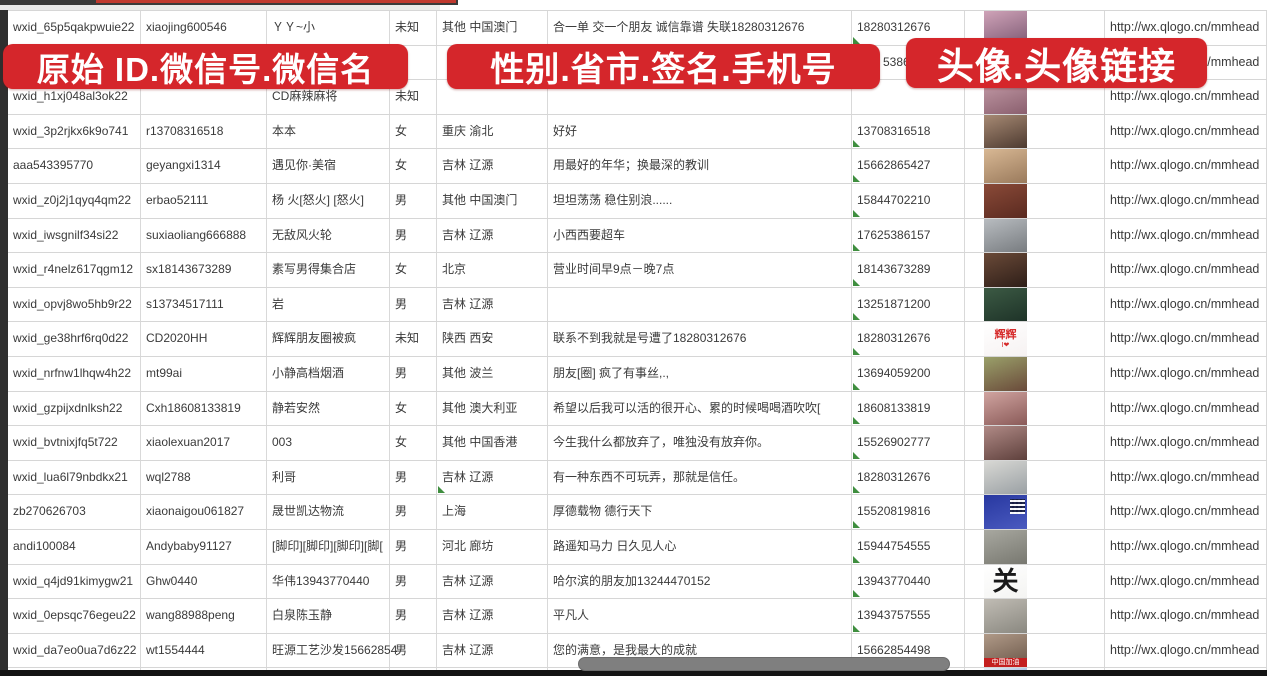 The image size is (1267, 676). Describe the element at coordinates (1005, 650) in the screenshot. I see `avatar-image: 中国加油` at that location.